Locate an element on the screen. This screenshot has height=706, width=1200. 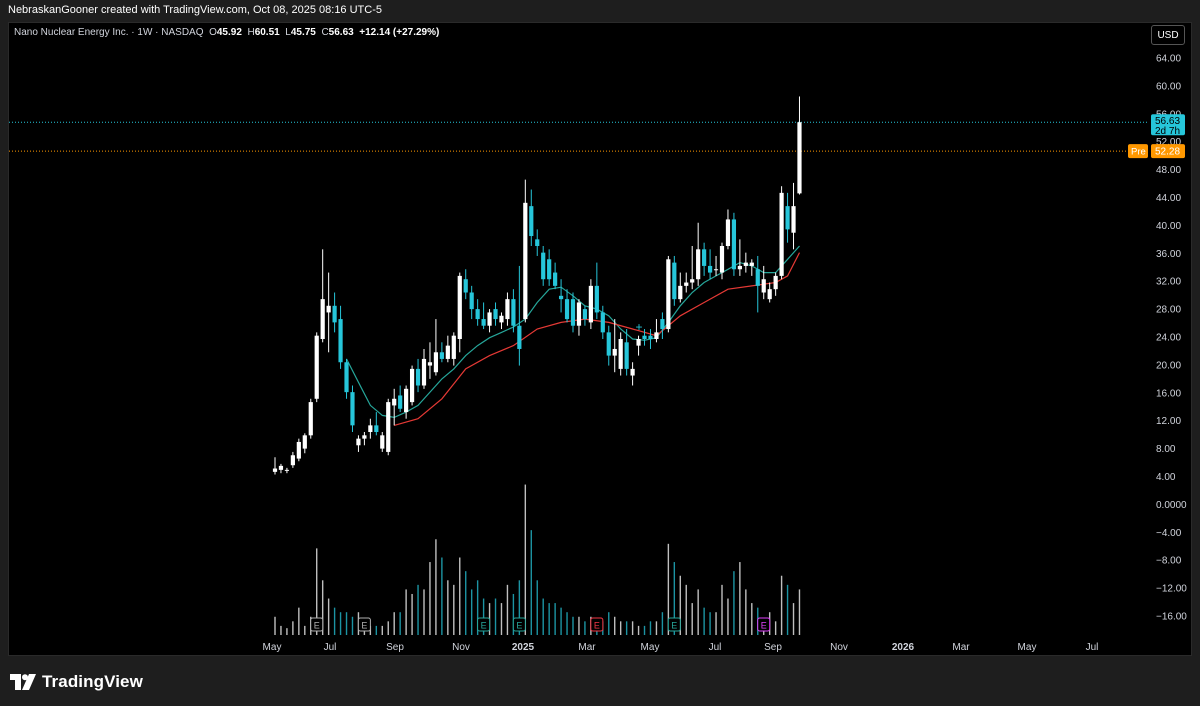
change-value: +12.14 (+27.29%) is located at coordinates (399, 32).